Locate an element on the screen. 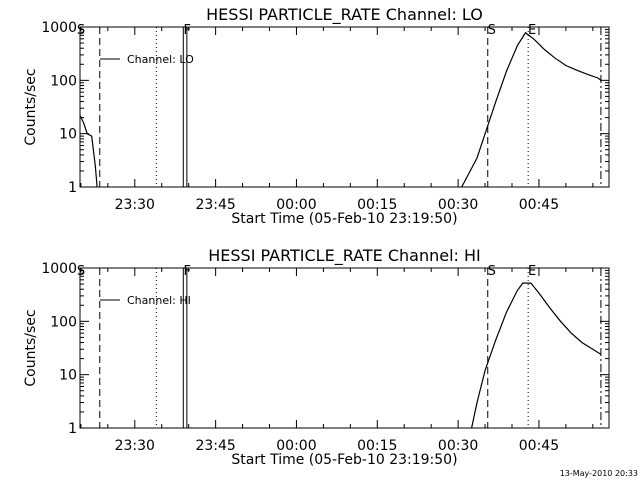 This screenshot has width=640, height=480. legend-label: Channel: HI is located at coordinates (159, 300).